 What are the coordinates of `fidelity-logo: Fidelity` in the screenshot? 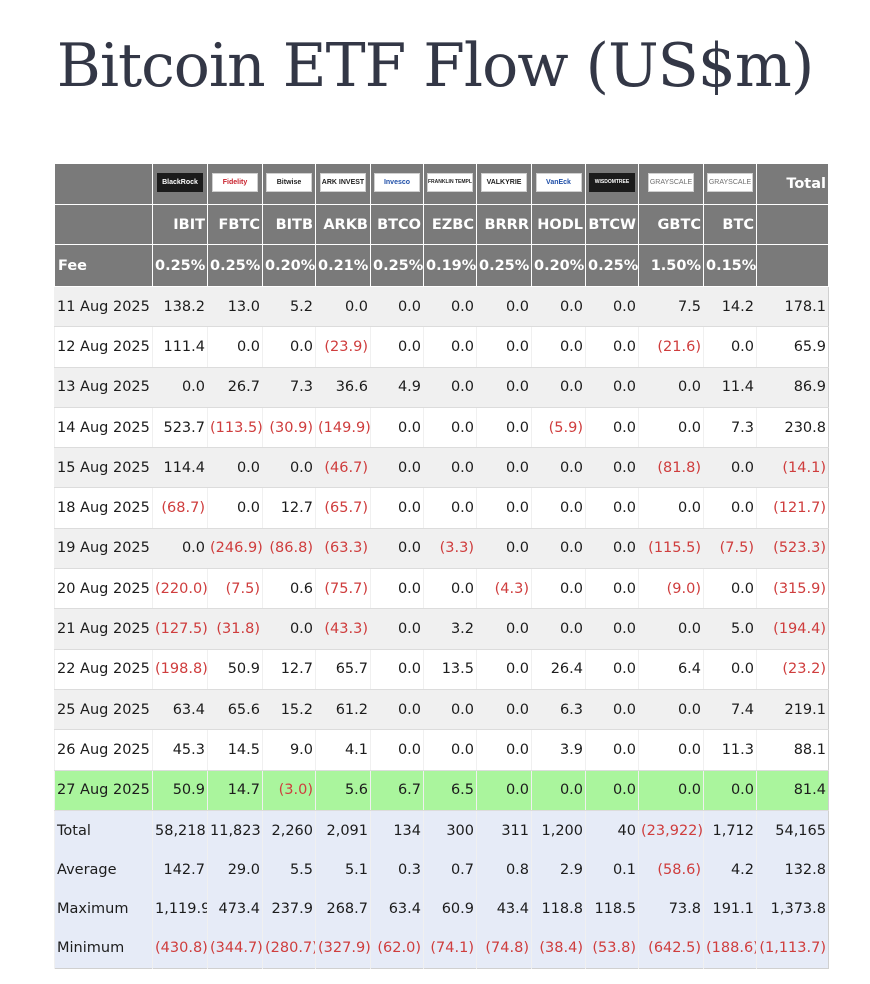 It's located at (235, 182).